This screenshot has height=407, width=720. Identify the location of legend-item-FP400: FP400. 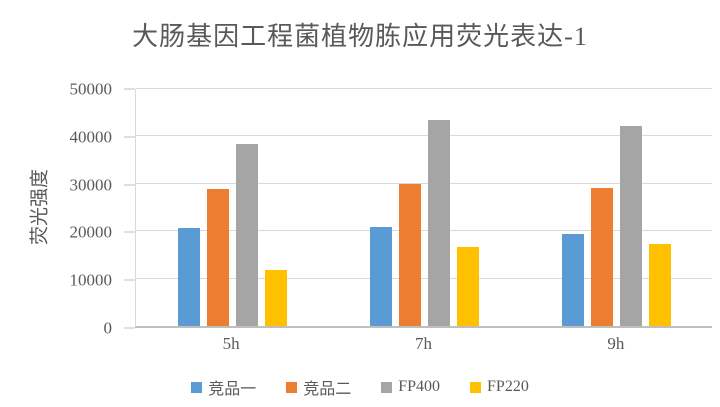
(410, 387).